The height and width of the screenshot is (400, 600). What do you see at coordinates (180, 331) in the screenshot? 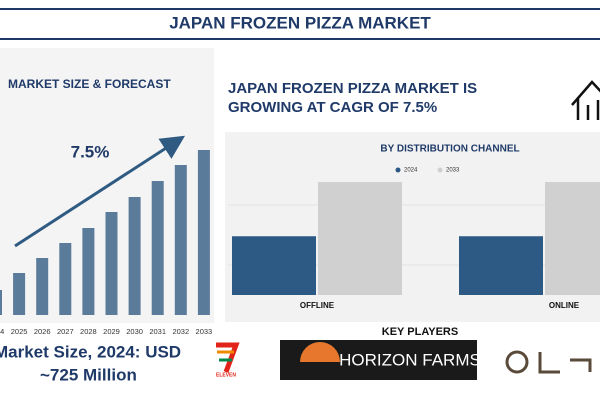
I see `year-label: 2032` at bounding box center [180, 331].